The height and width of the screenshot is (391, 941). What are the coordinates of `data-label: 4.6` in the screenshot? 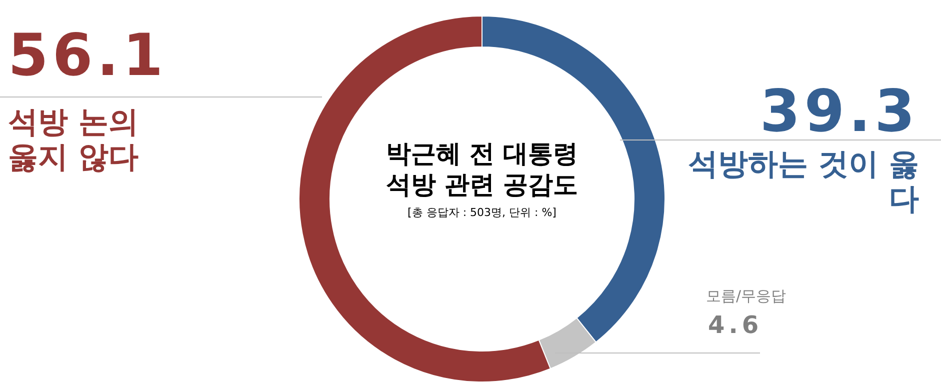 It's located at (735, 325).